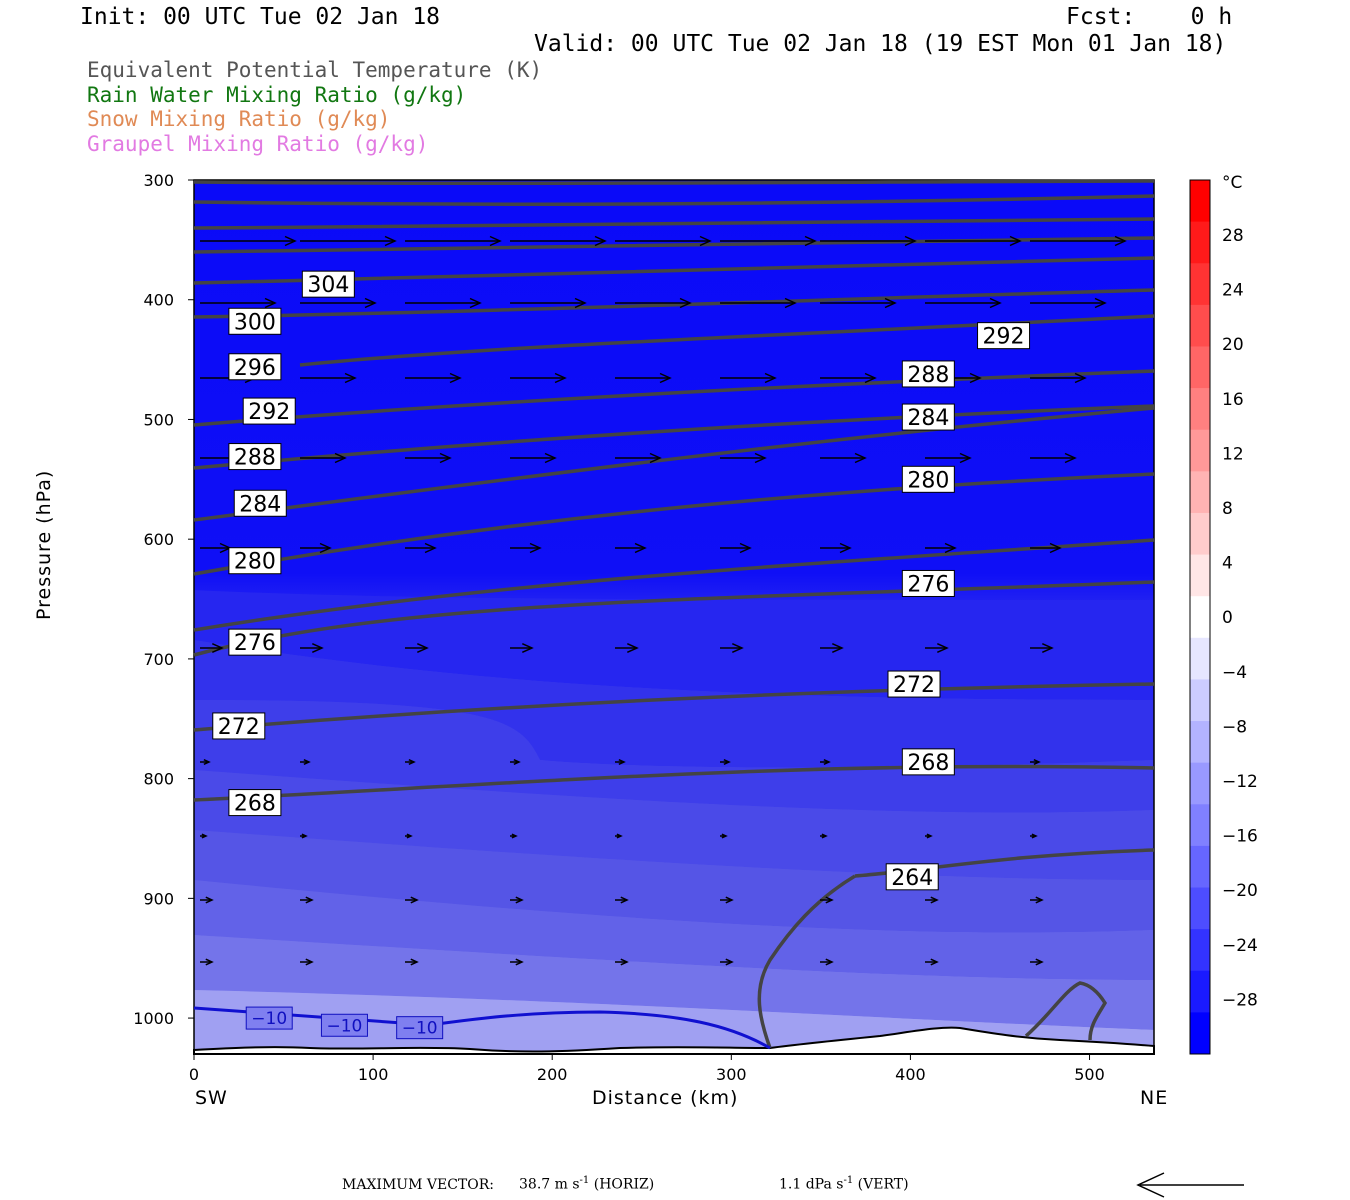 This screenshot has height=1200, width=1350. What do you see at coordinates (418, 1185) in the screenshot?
I see `max-vector-label: MAXIMUM VECTOR:` at bounding box center [418, 1185].